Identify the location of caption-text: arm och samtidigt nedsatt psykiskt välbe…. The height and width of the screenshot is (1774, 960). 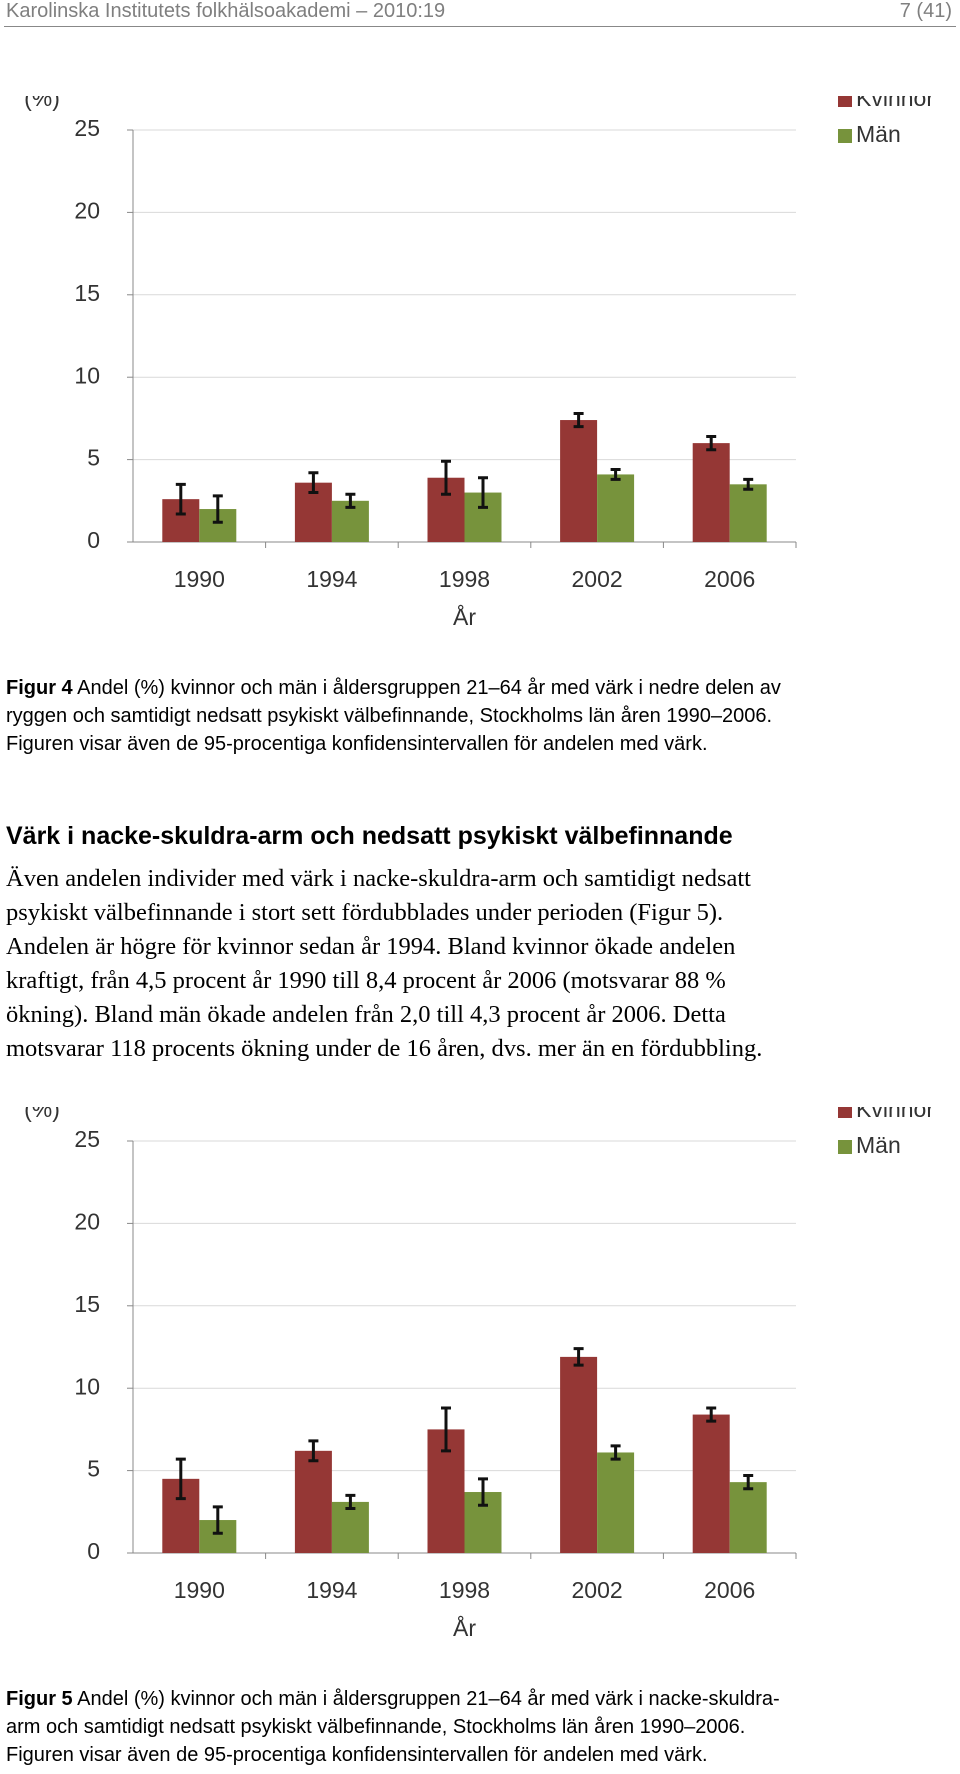
(376, 1727).